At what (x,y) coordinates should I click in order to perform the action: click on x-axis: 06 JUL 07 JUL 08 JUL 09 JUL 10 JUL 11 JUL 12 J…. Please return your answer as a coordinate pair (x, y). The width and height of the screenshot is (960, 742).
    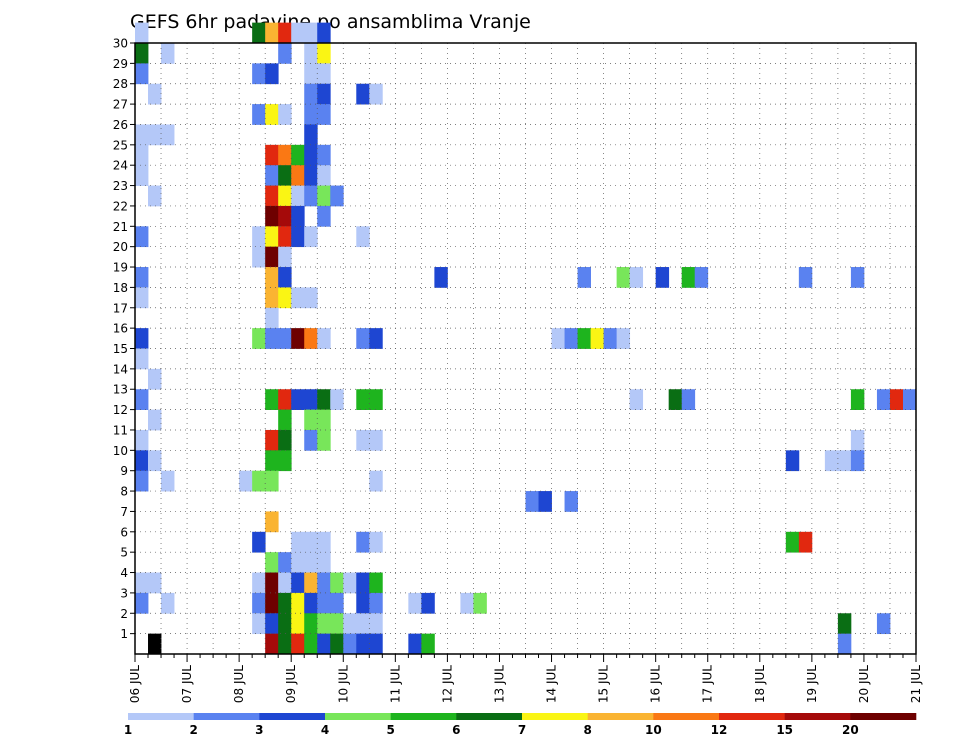
    Looking at the image, I should click on (525, 678).